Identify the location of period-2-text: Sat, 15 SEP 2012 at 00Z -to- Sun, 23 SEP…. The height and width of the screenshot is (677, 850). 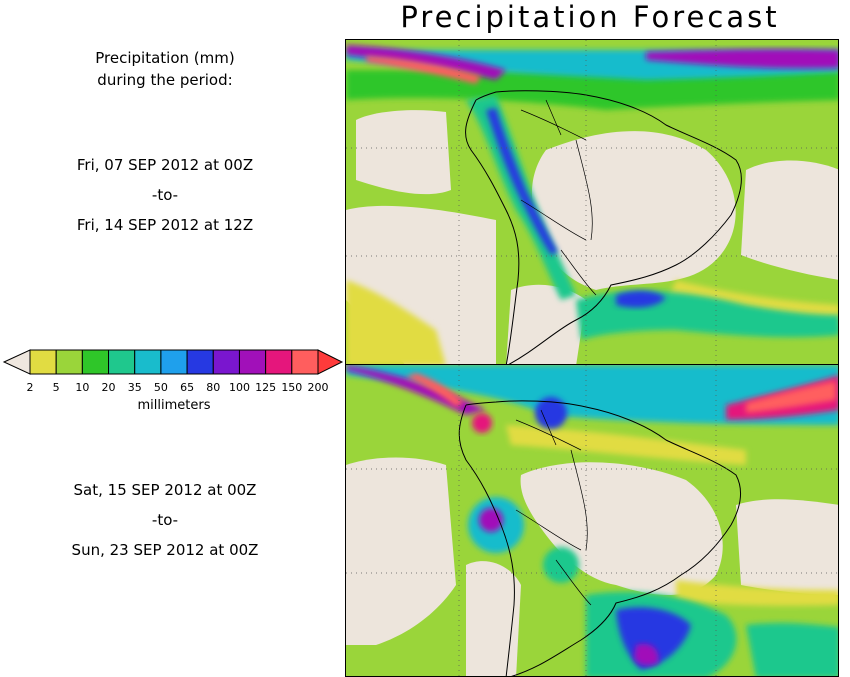
(165, 520).